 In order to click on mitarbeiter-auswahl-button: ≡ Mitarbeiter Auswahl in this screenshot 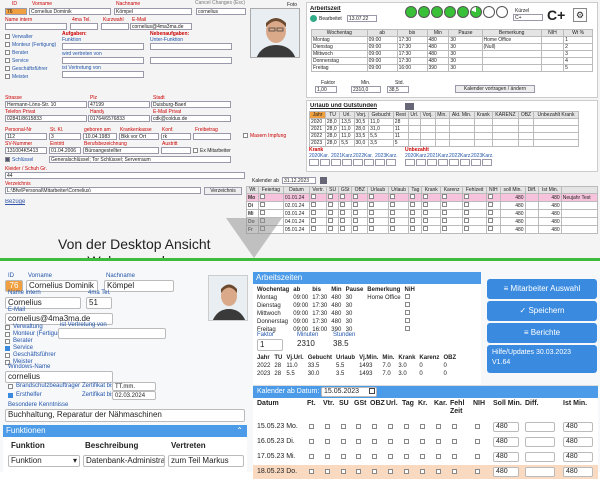, I will do `click(542, 289)`.